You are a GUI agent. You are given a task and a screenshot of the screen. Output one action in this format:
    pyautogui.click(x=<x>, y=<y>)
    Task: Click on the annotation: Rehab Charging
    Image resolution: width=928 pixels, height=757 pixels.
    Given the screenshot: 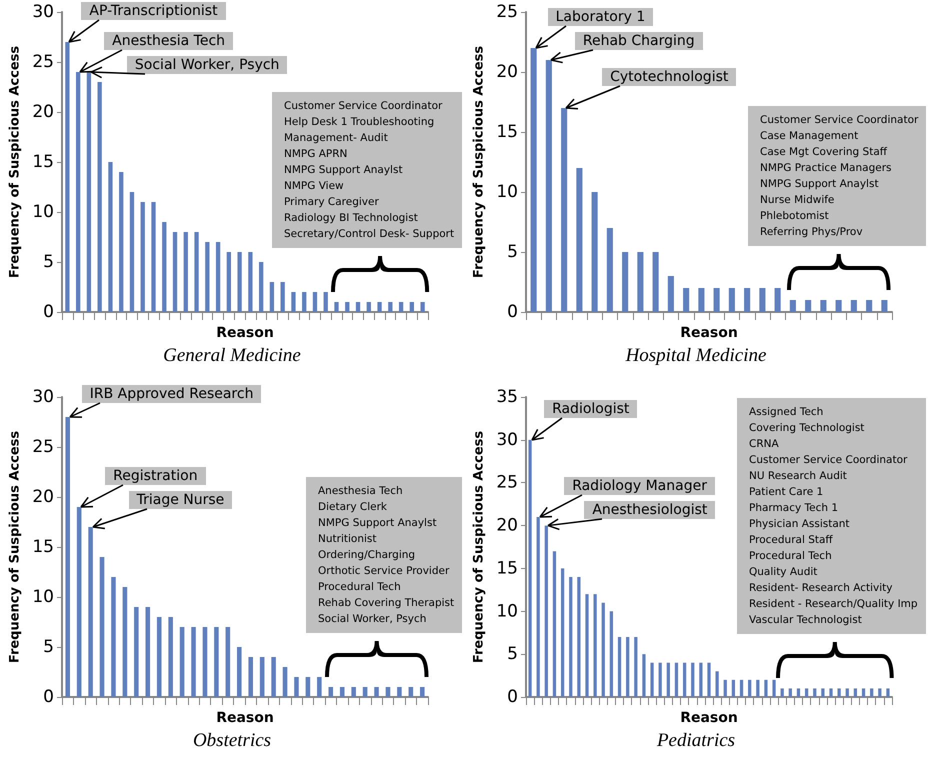 What is the action you would take?
    pyautogui.click(x=638, y=41)
    